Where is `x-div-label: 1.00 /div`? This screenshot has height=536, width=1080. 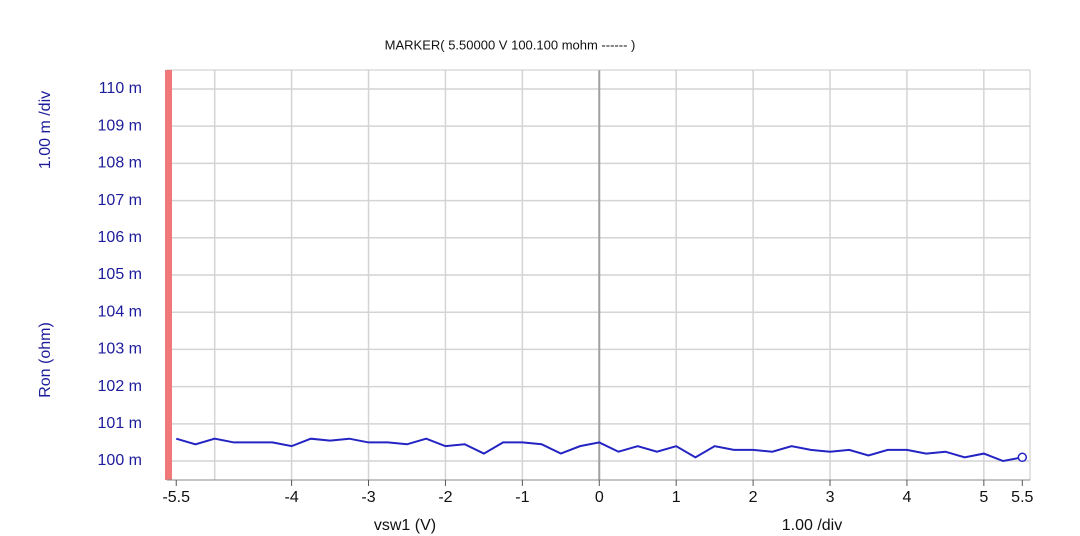 x-div-label: 1.00 /div is located at coordinates (812, 525).